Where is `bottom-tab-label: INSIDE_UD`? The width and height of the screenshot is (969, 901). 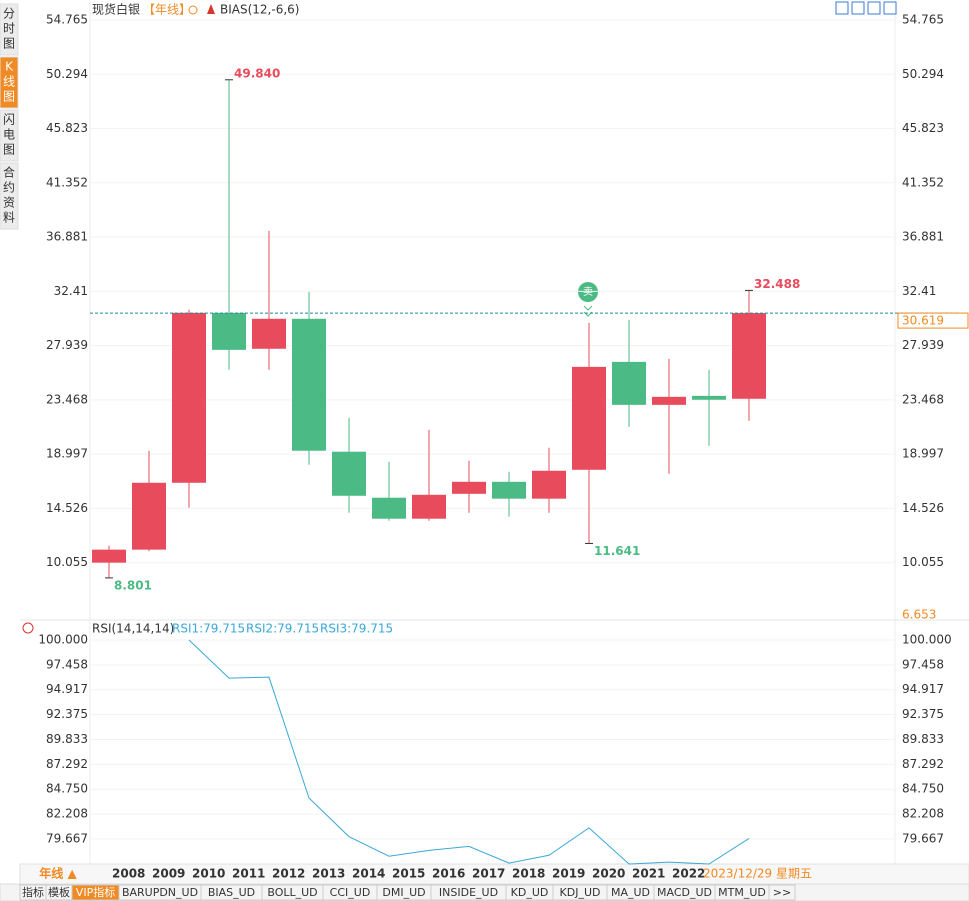 bottom-tab-label: INSIDE_UD is located at coordinates (468, 892).